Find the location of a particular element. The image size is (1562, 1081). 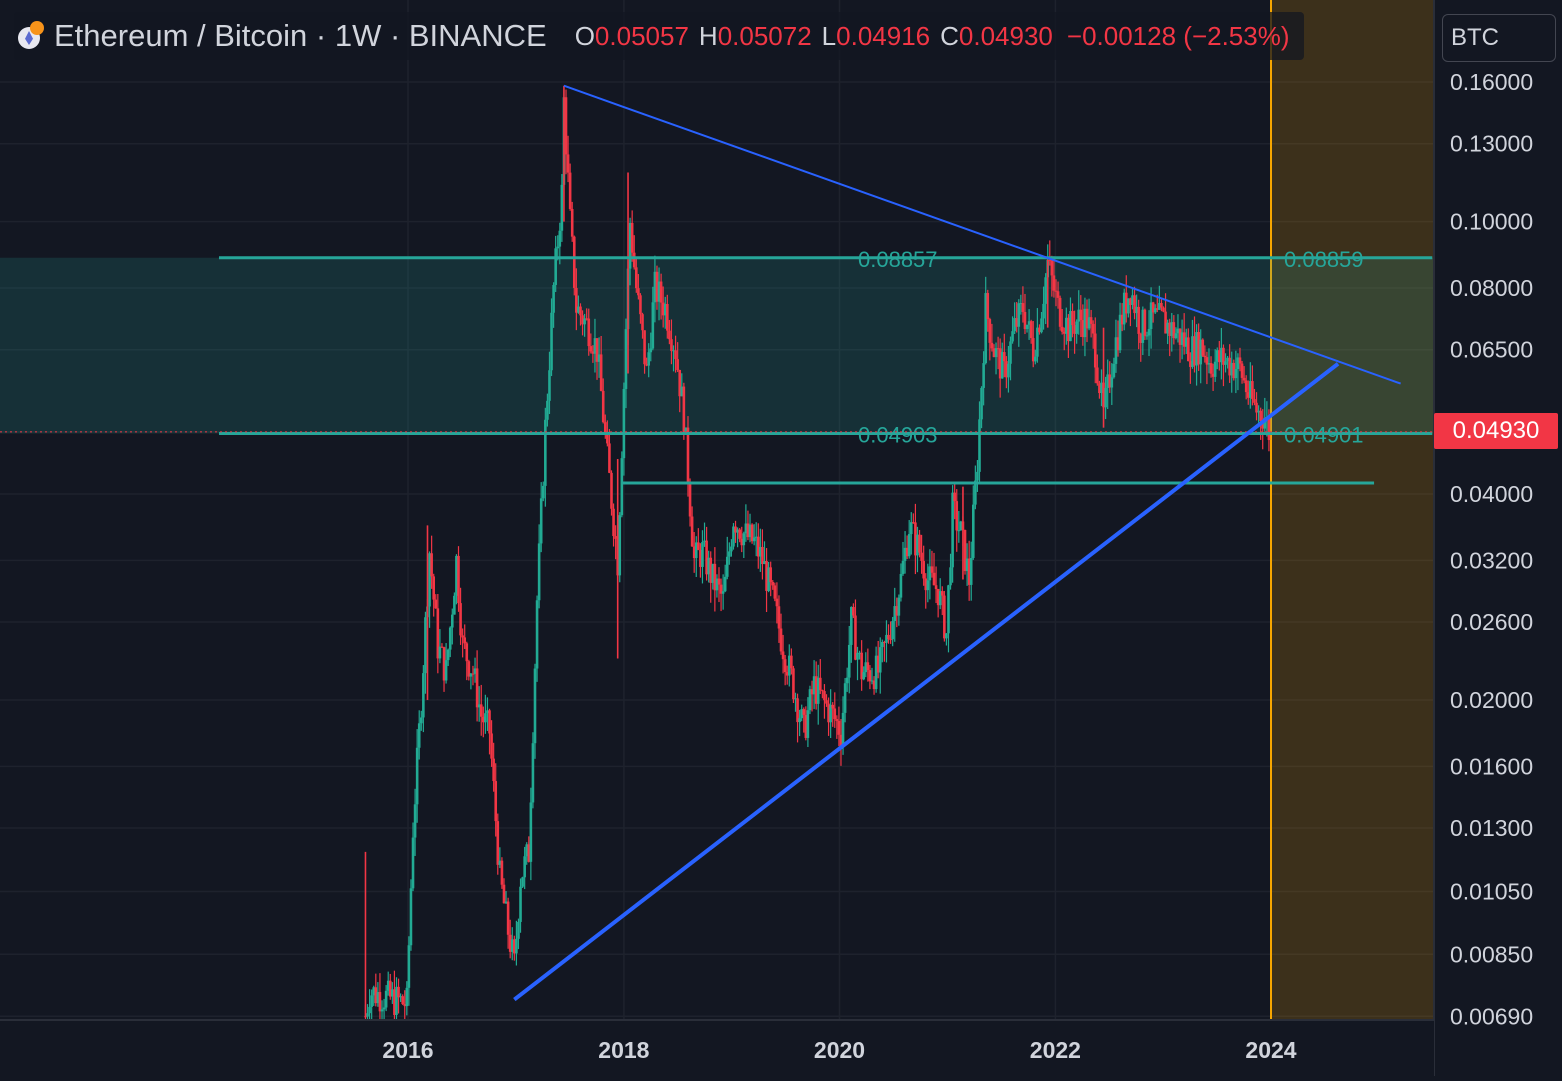

time-axis is located at coordinates (717, 1048).